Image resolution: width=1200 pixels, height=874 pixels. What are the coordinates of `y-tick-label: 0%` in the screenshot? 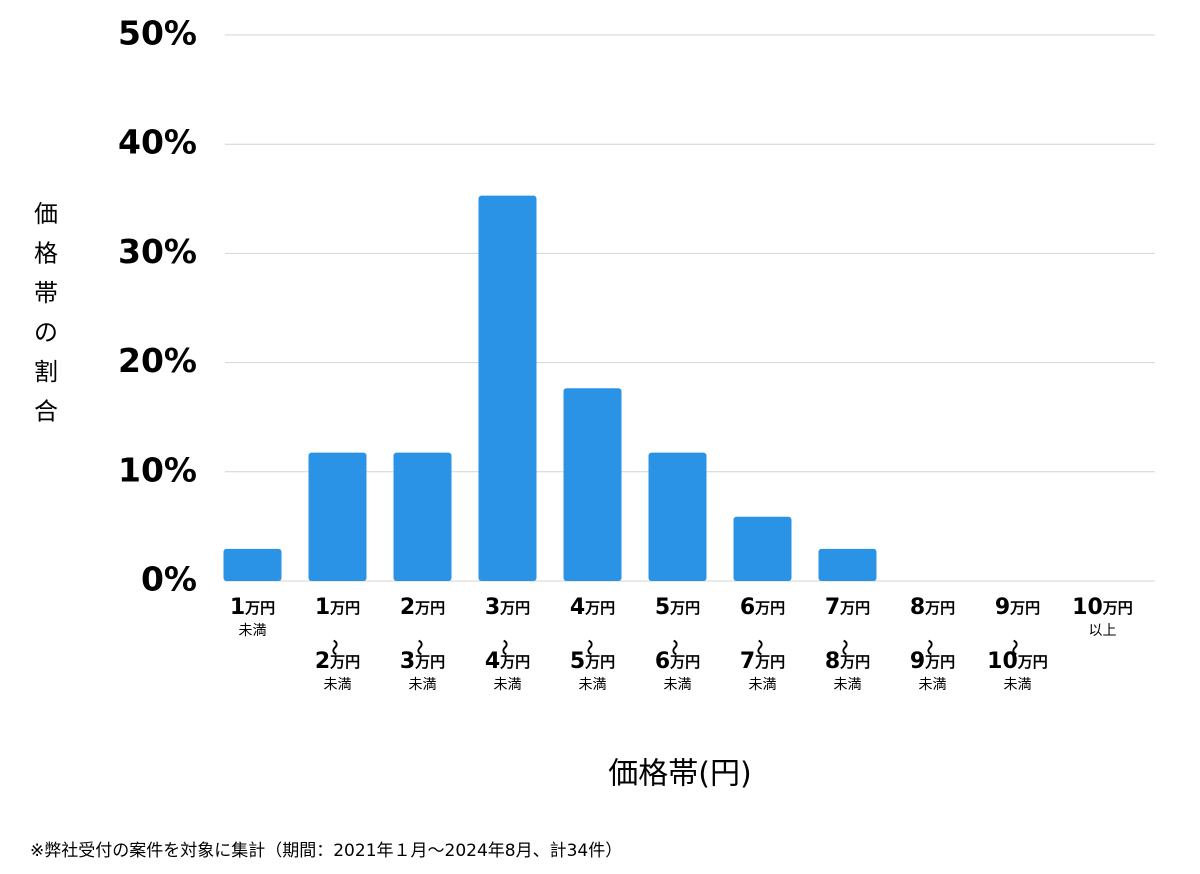 It's located at (169, 579).